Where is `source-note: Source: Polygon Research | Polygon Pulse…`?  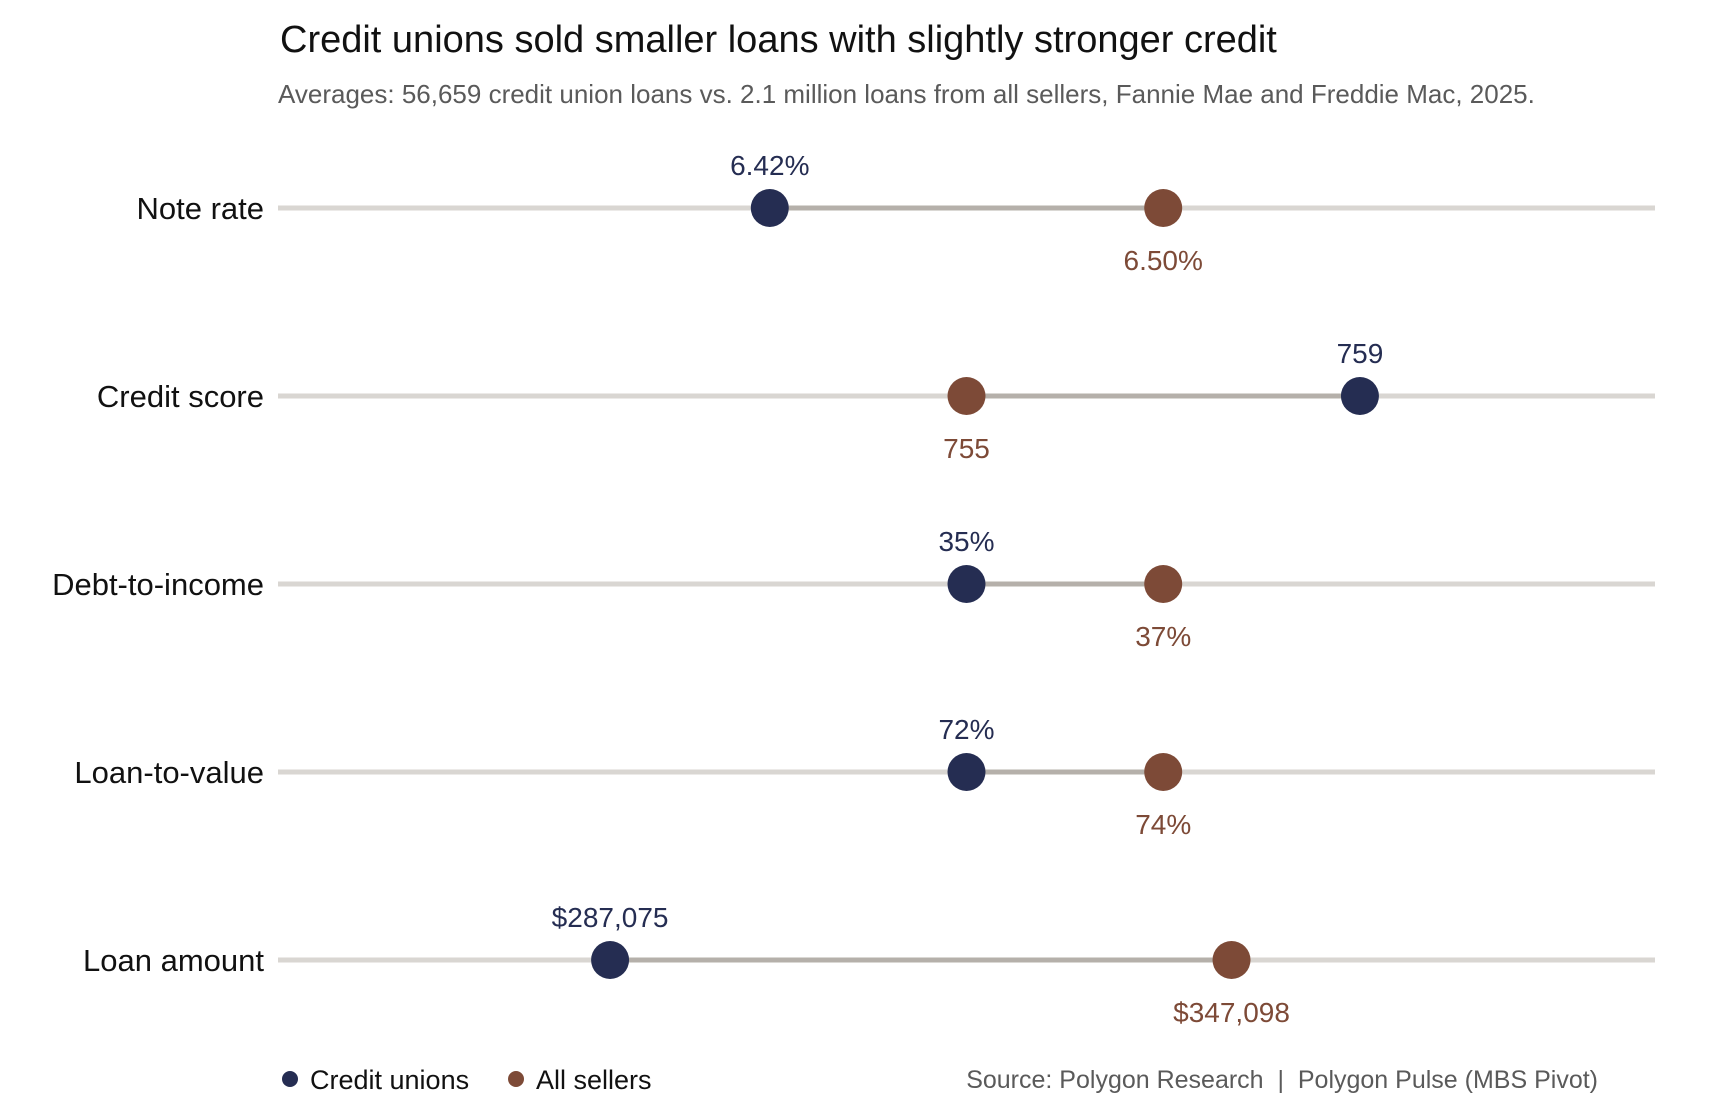
source-note: Source: Polygon Research | Polygon Pulse… is located at coordinates (1282, 1080).